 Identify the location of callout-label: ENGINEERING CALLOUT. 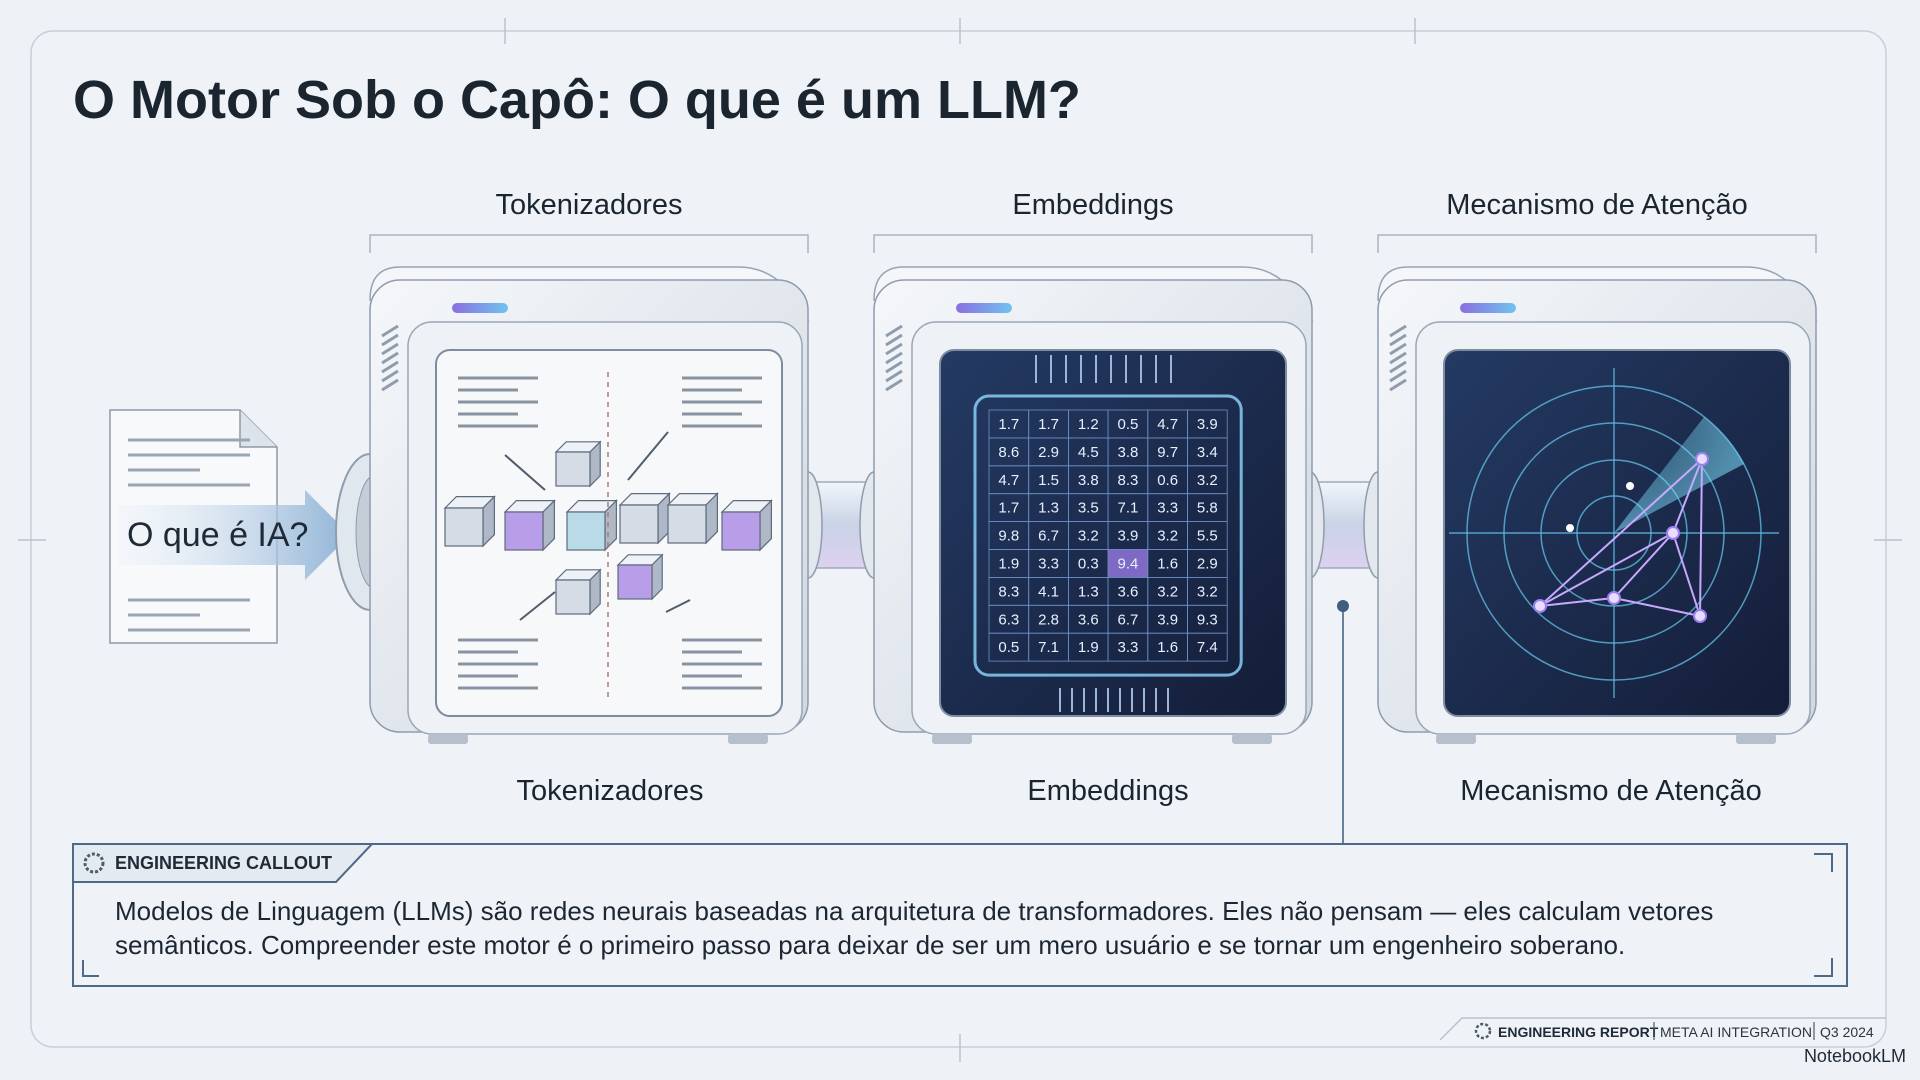
(223, 863).